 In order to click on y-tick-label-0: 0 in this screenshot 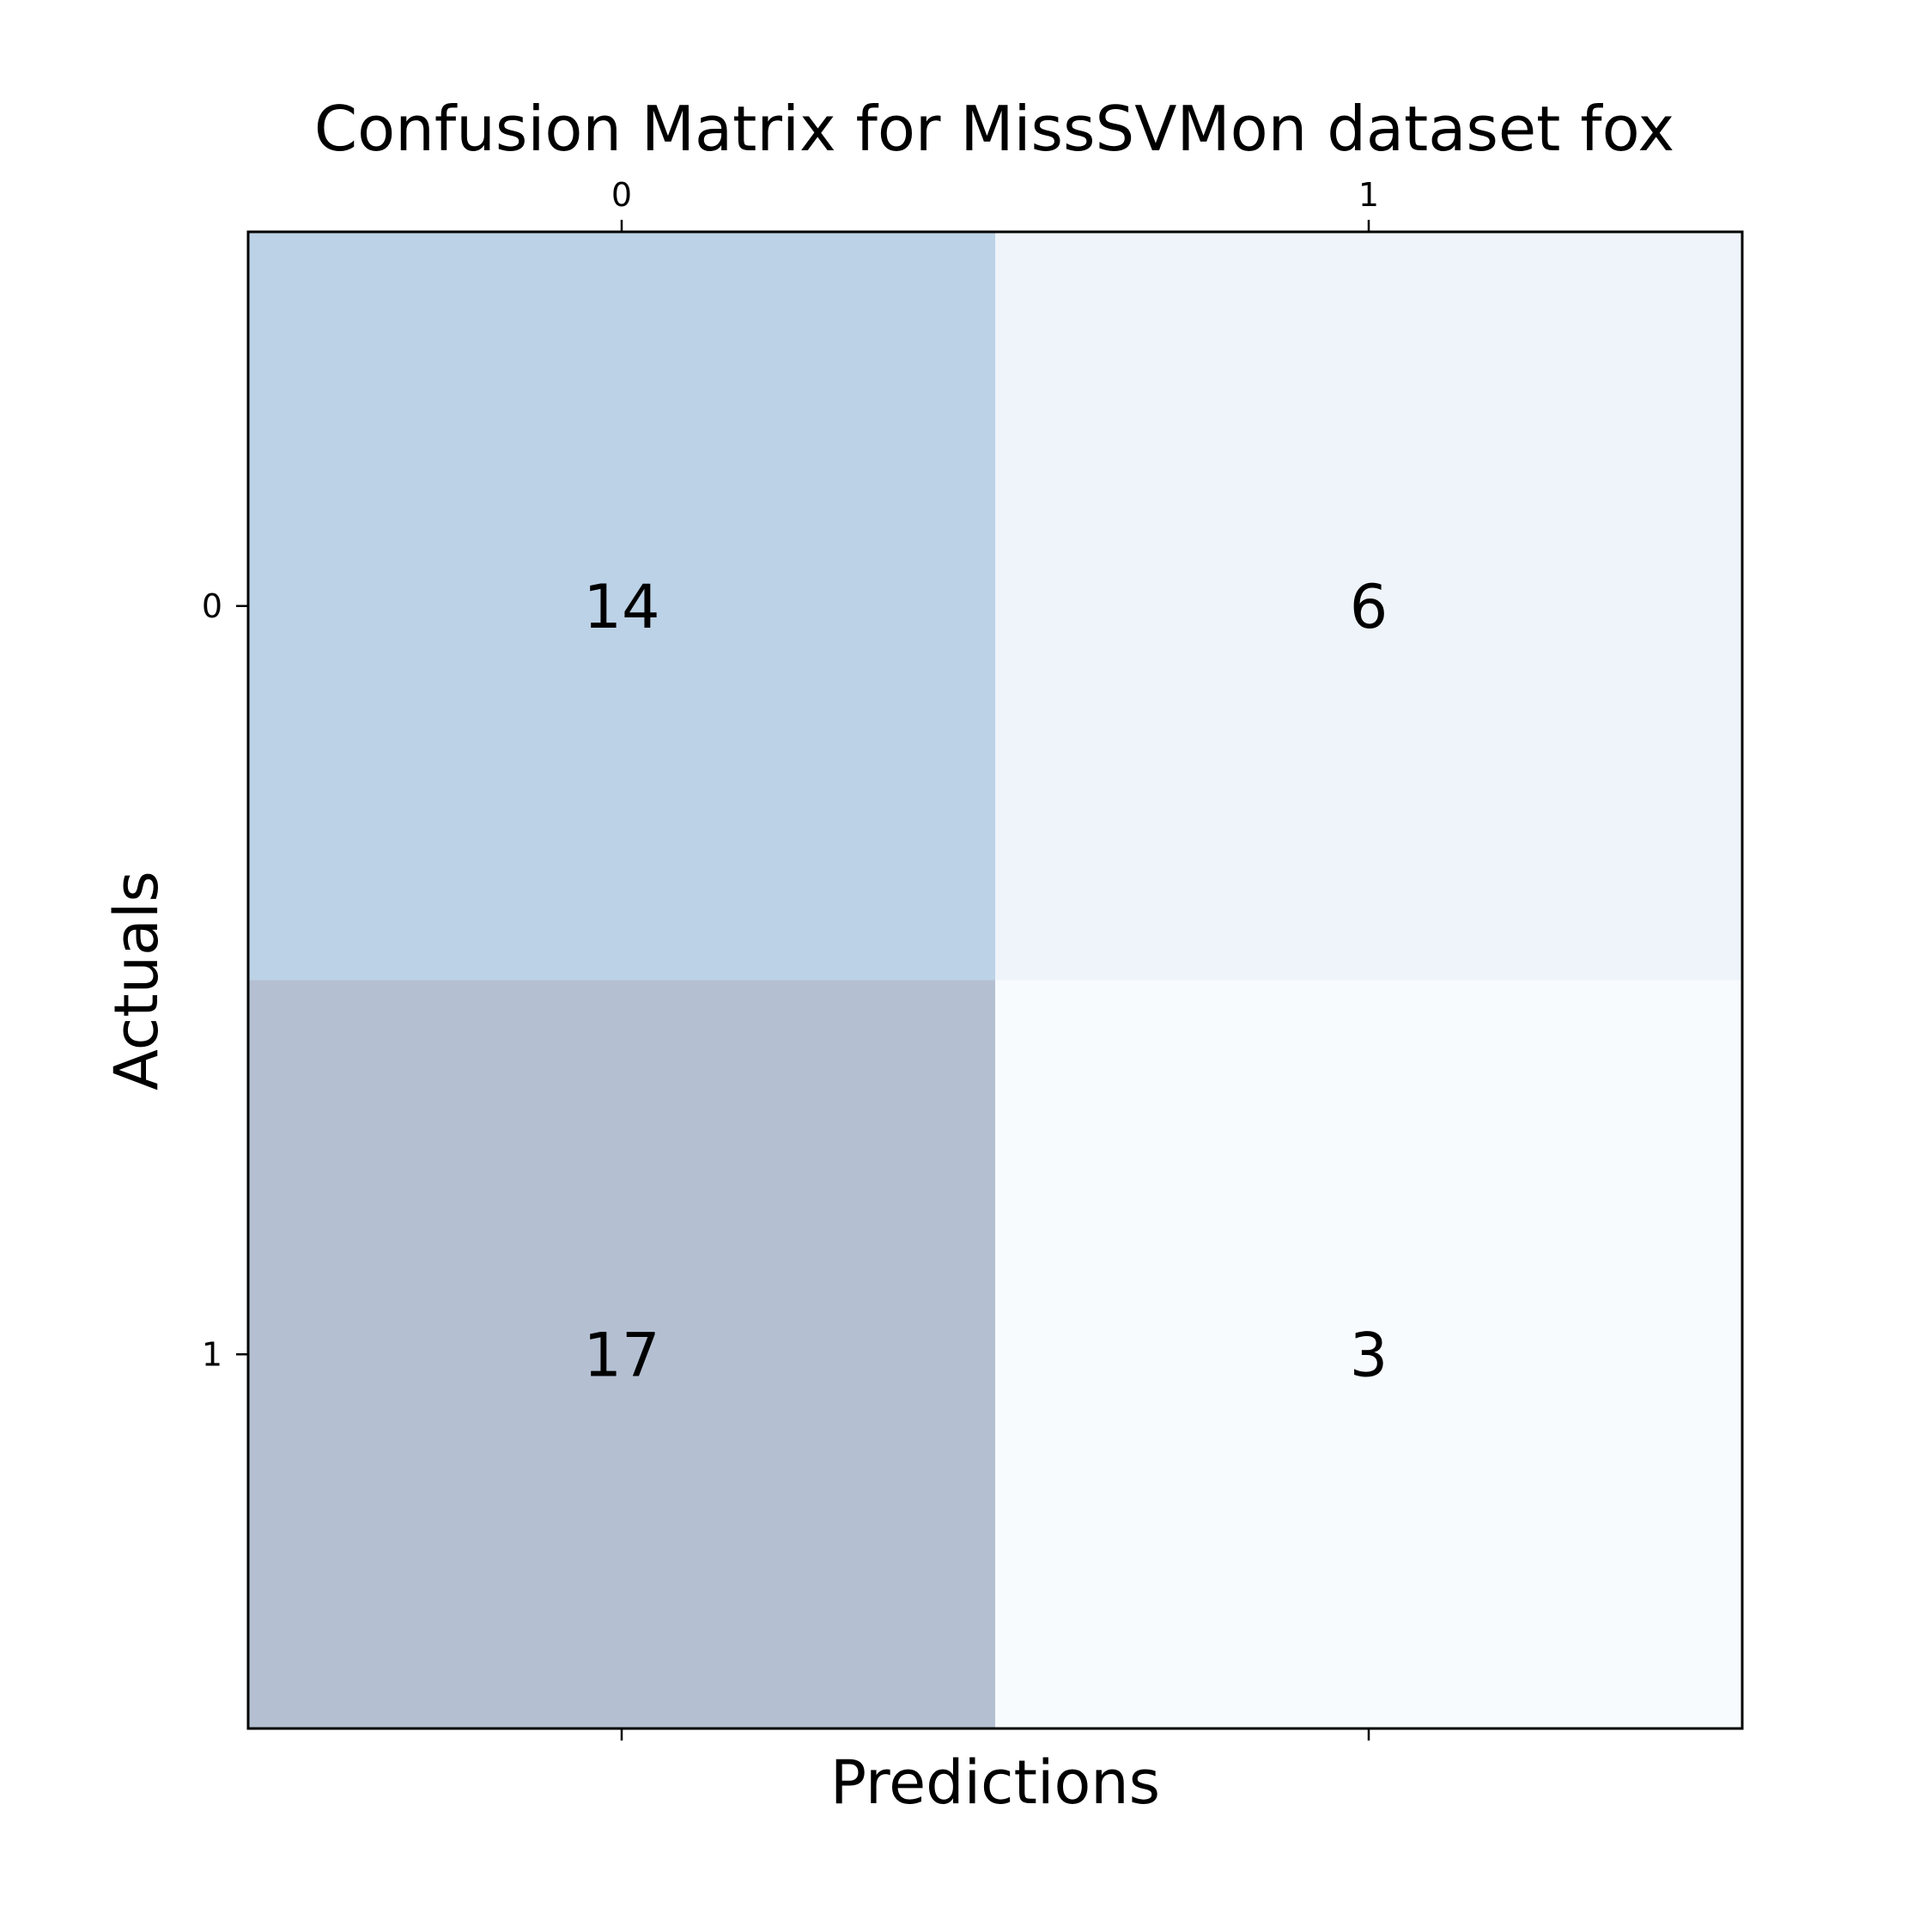, I will do `click(212, 606)`.